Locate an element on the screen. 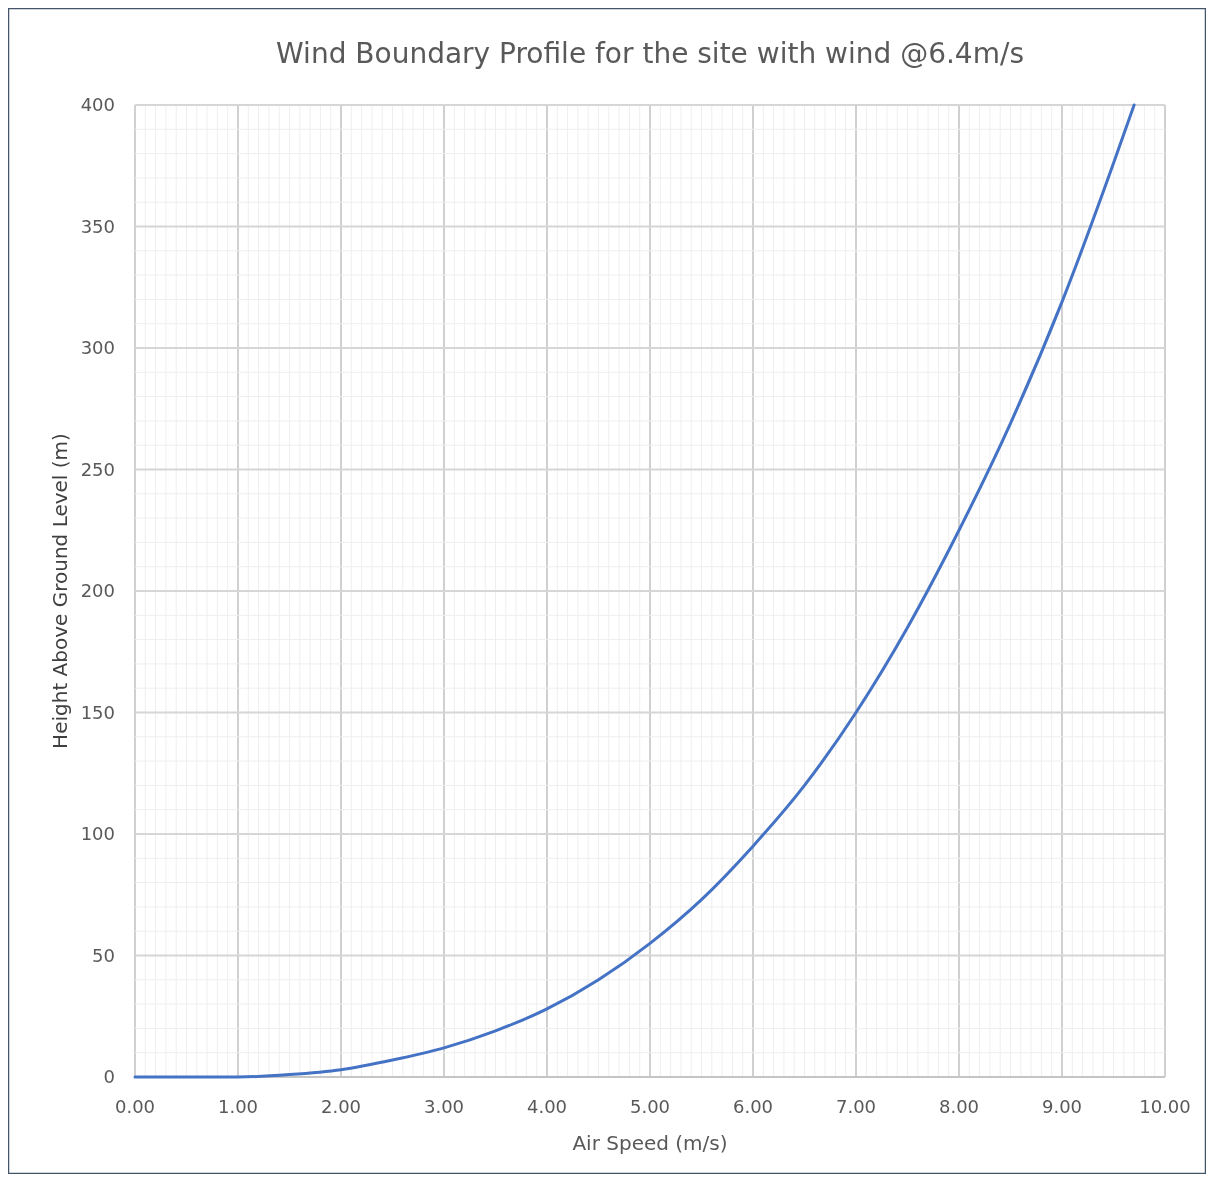 This screenshot has width=1214, height=1182. x-axis-title: Air Speed (m/s) is located at coordinates (650, 1143).